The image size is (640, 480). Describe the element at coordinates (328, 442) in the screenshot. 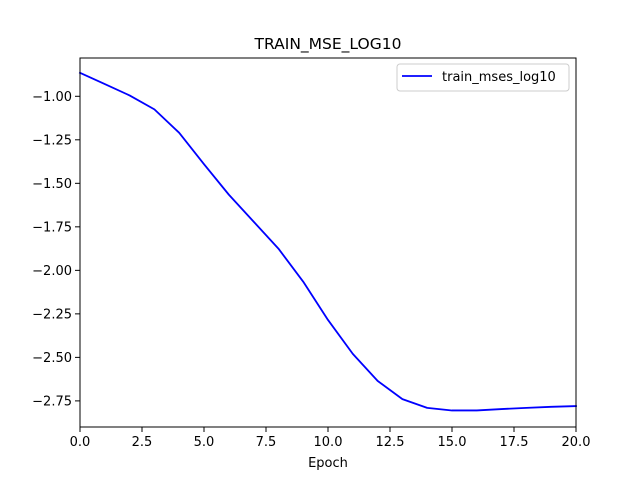

I see `x-tick-label: 10.0` at that location.